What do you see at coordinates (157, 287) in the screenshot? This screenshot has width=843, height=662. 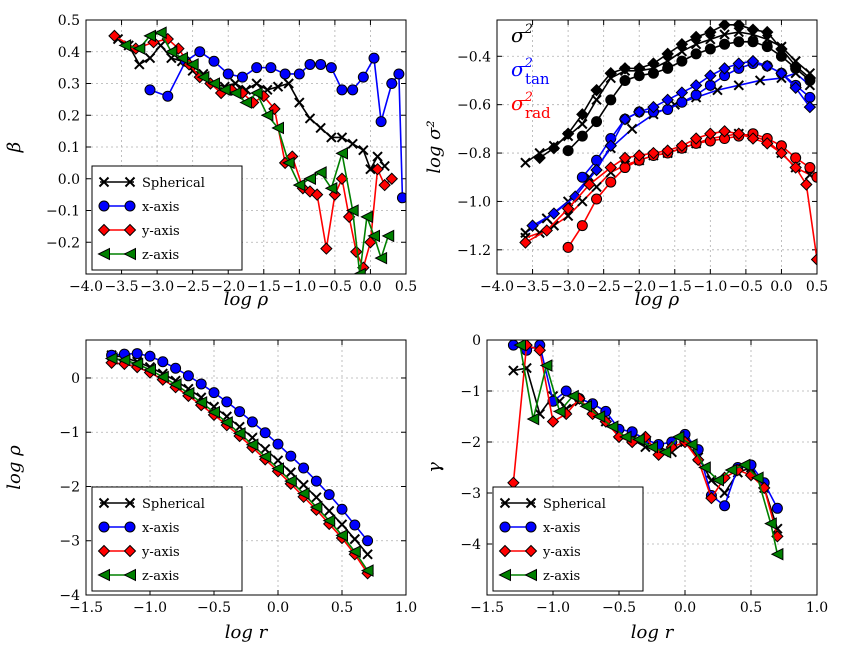 I see `x-tick-label: −3.0` at bounding box center [157, 287].